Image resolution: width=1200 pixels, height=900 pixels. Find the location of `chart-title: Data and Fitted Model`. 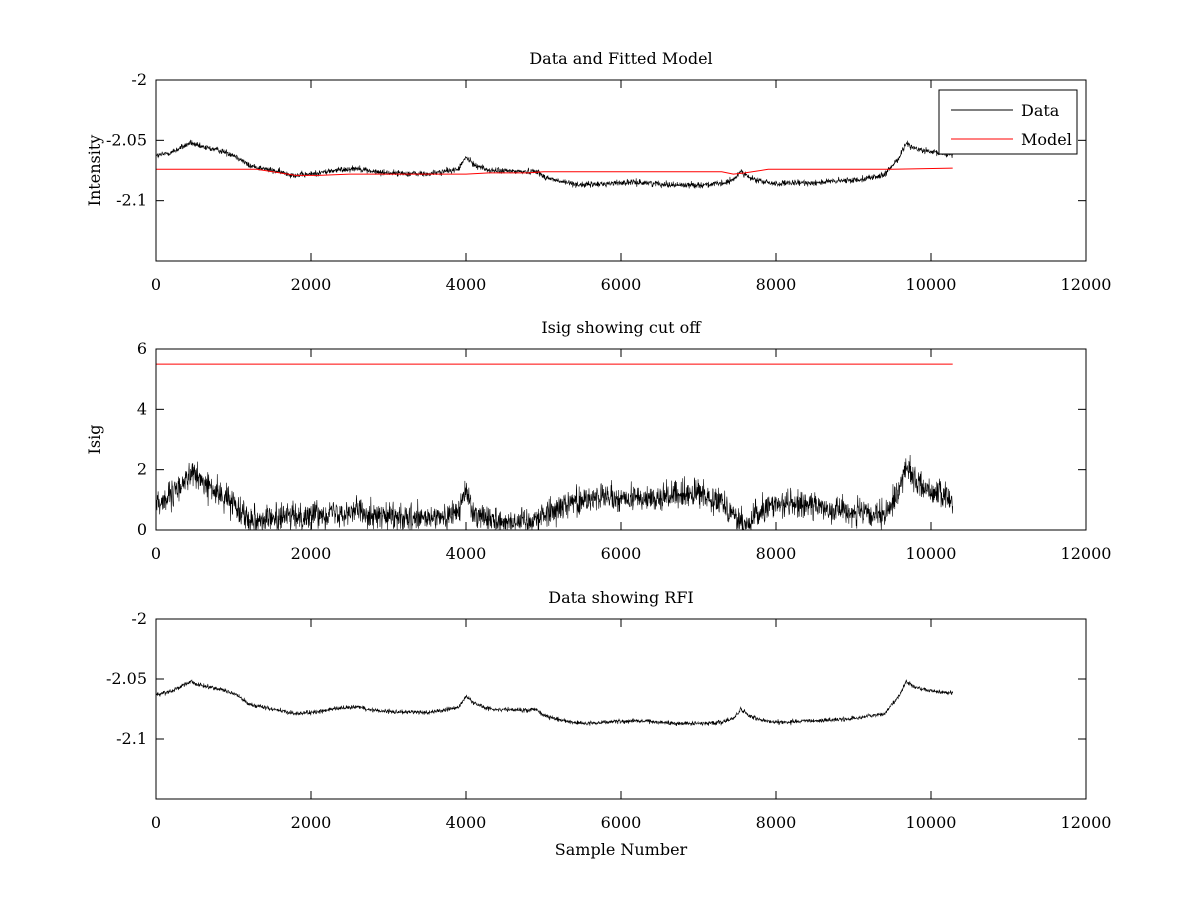

chart-title: Data and Fitted Model is located at coordinates (620, 58).